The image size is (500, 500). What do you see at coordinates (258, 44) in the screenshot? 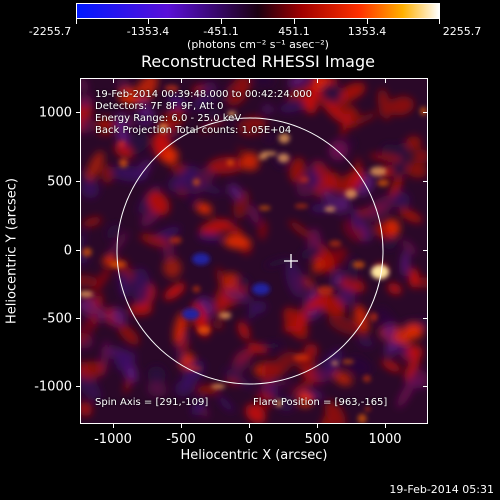
I see `colorbar-unit: (photons cm⁻² s⁻¹ asec⁻²)` at bounding box center [258, 44].